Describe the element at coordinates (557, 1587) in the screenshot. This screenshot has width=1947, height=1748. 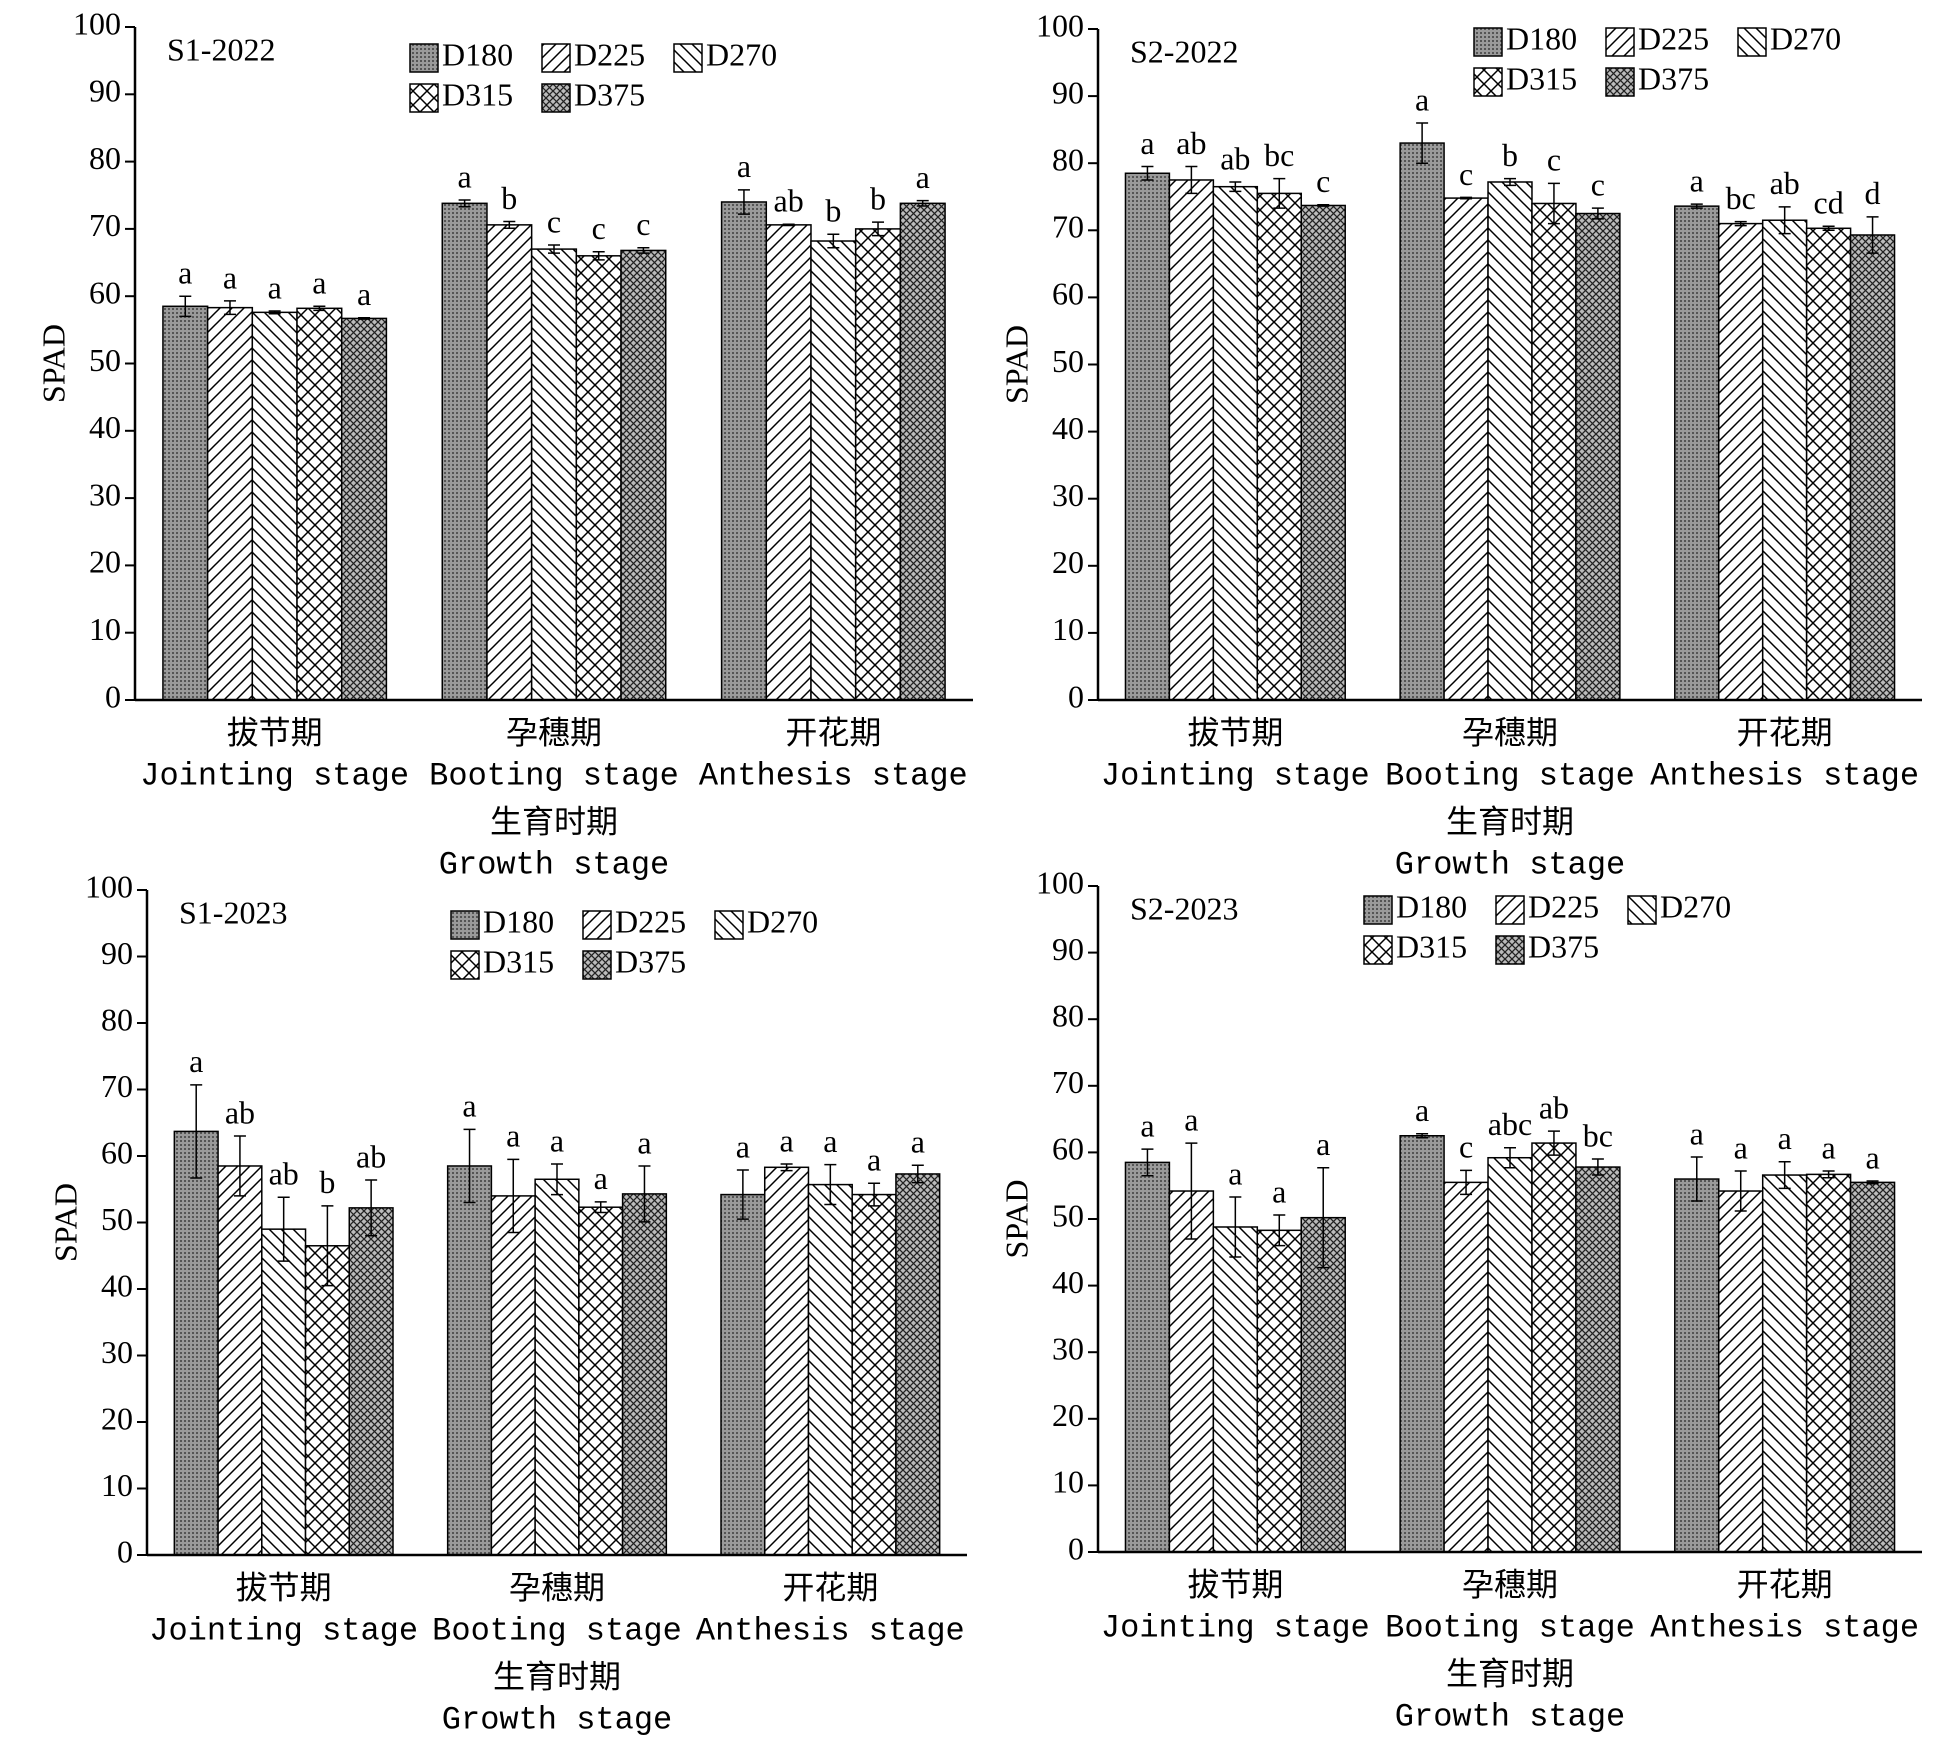
I see `x-tick-label: 孕穗期` at that location.